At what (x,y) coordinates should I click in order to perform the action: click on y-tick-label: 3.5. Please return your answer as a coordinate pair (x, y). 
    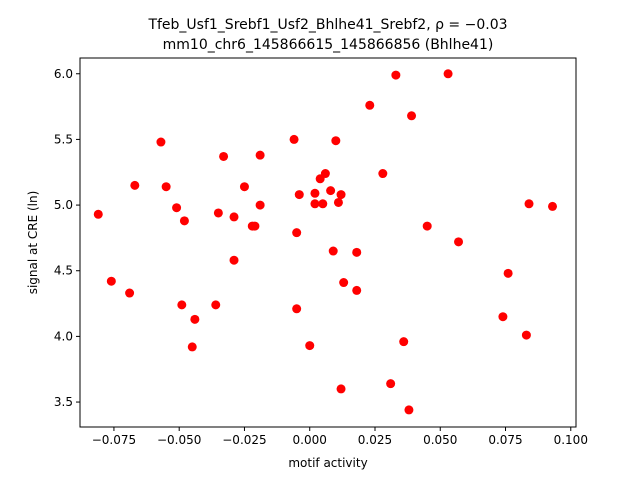
    Looking at the image, I should click on (63, 402).